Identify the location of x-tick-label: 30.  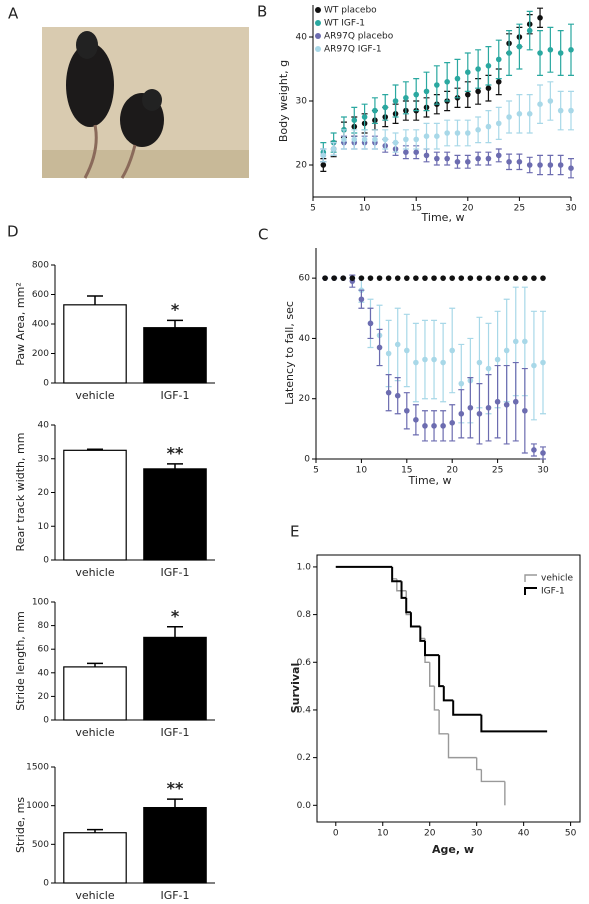
(571, 209).